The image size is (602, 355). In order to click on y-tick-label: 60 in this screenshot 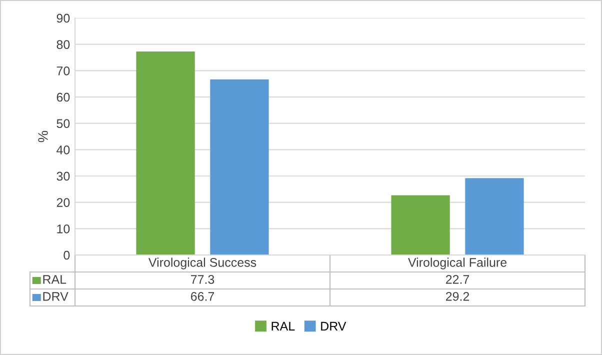, I will do `click(63, 97)`.